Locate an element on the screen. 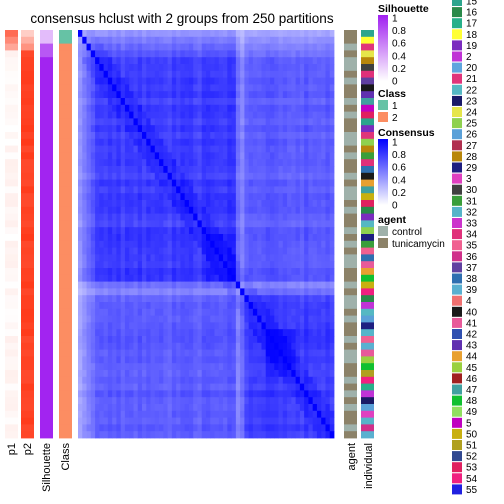 The image size is (504, 504). class-column-cell is located at coordinates (65, 306).